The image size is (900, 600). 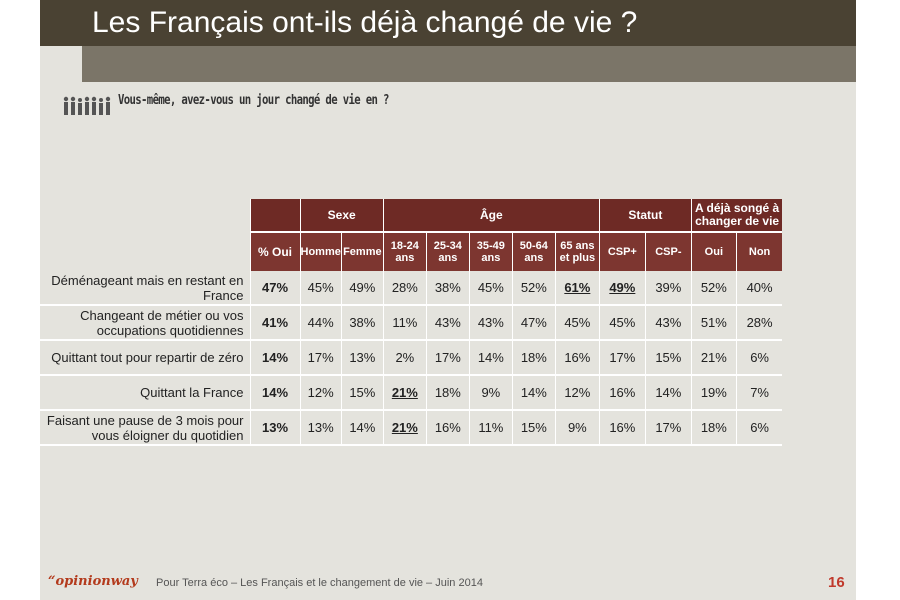 What do you see at coordinates (836, 582) in the screenshot?
I see `page-number: 16` at bounding box center [836, 582].